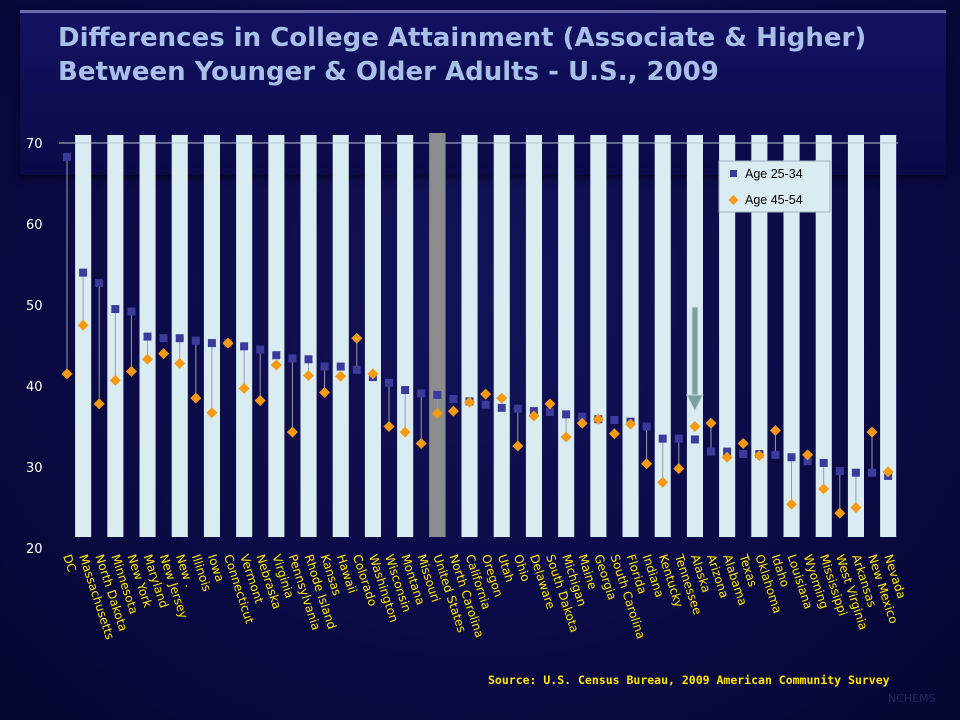 This screenshot has height=720, width=960. I want to click on highlight-layer, so click(437, 335).